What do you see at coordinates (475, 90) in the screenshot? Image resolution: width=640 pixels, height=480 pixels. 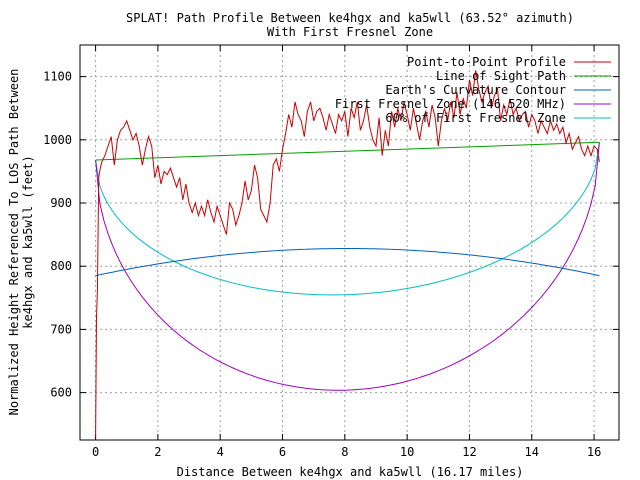 I see `legend-label: Earth's Curvature Contour` at bounding box center [475, 90].